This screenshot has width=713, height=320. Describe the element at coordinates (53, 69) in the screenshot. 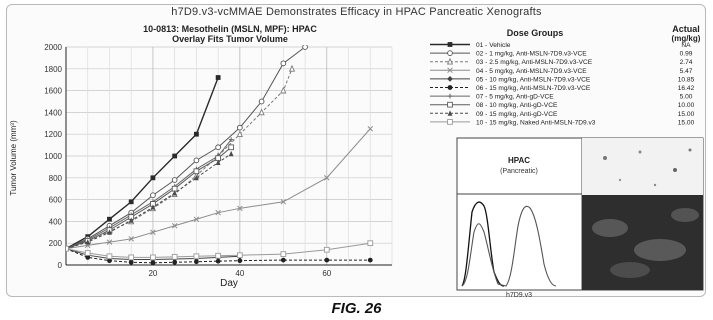

I see `y-tick-label: 1800` at that location.